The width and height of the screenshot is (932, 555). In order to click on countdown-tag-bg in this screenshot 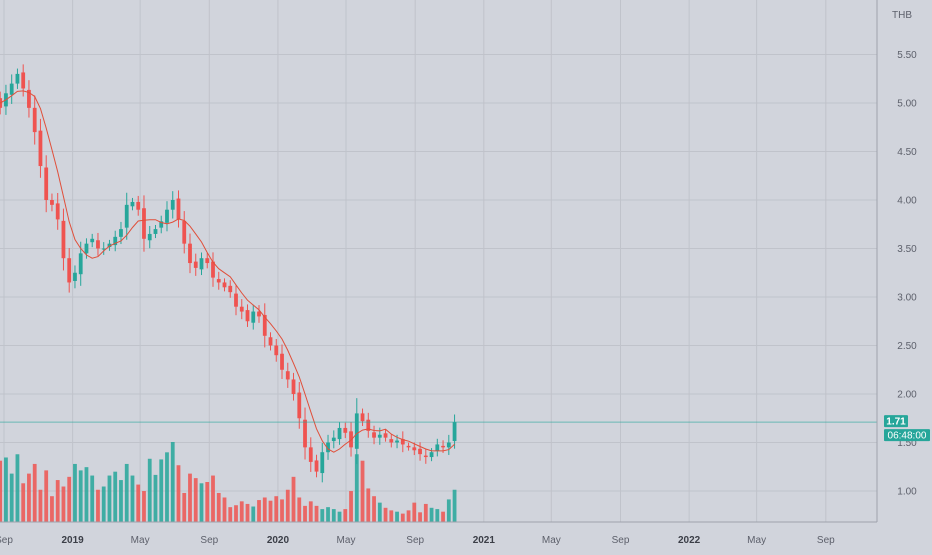, I will do `click(907, 435)`.